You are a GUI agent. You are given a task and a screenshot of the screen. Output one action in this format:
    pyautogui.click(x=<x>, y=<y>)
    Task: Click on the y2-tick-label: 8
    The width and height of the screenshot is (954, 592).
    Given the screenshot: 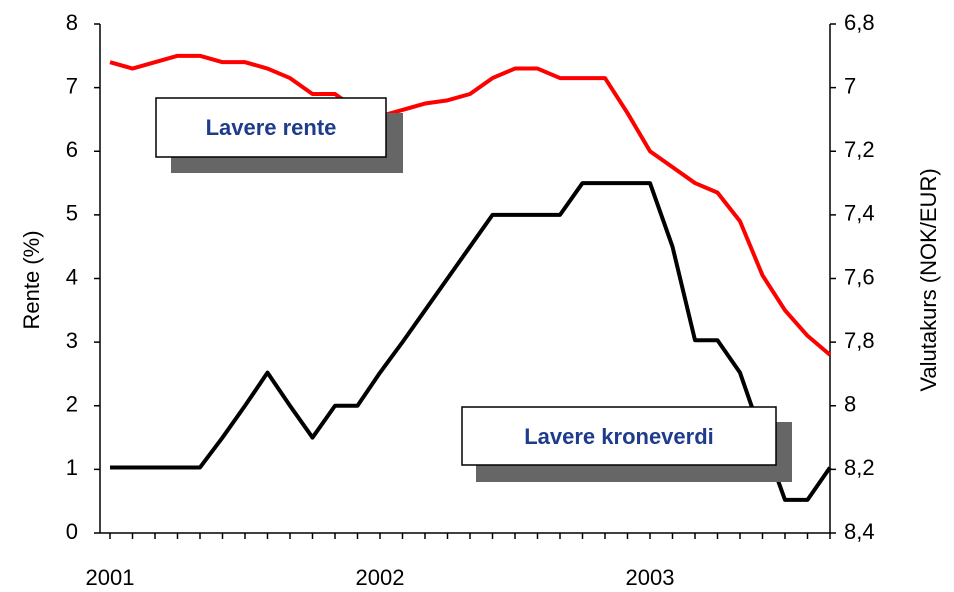 What is the action you would take?
    pyautogui.click(x=850, y=404)
    